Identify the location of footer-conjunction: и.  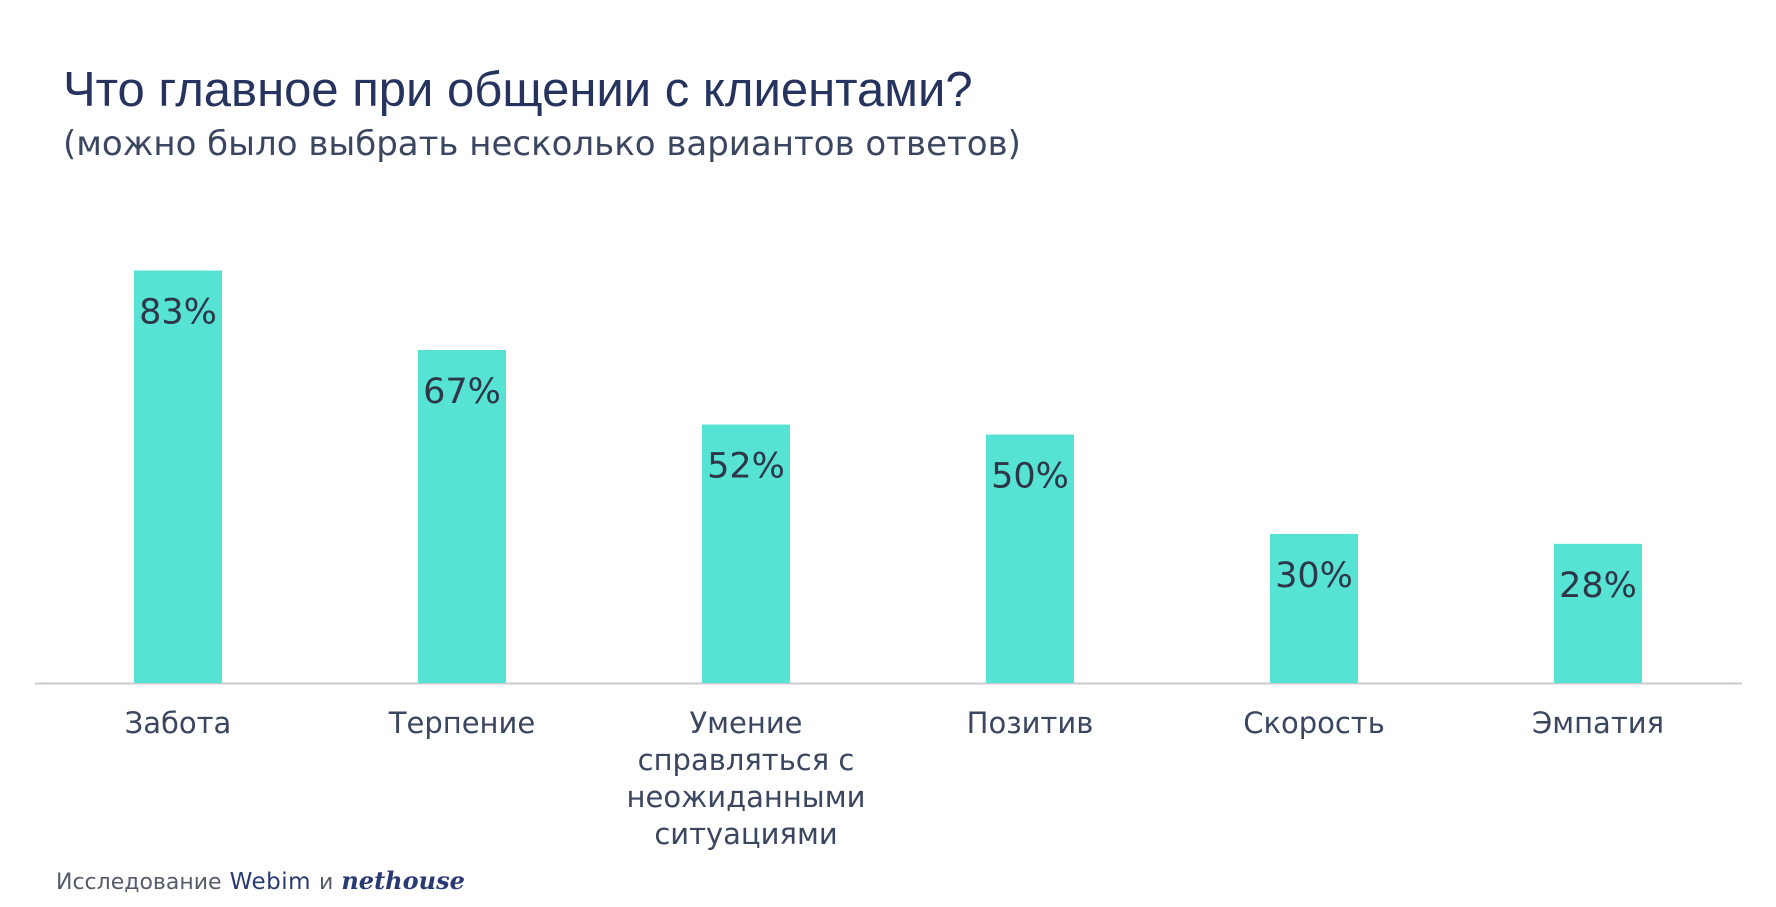
(326, 882).